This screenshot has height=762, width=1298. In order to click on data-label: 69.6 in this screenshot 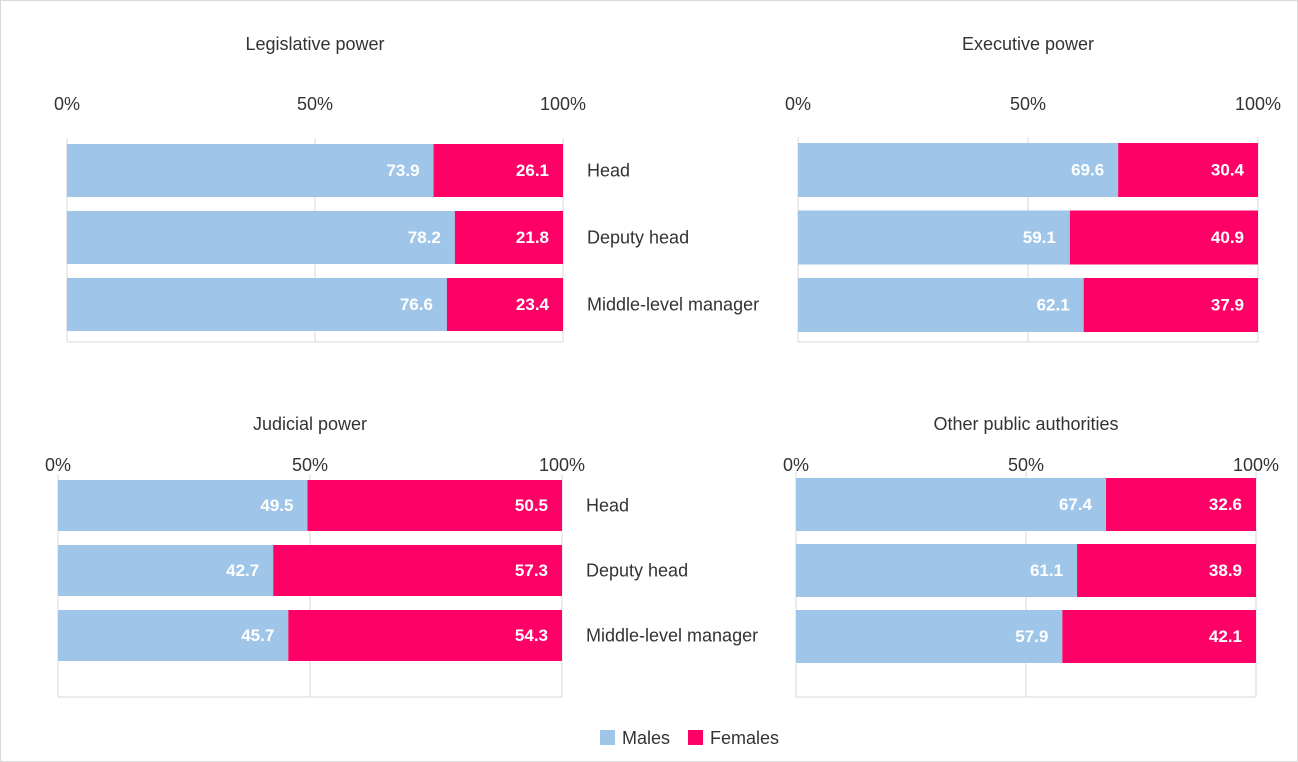, I will do `click(1087, 169)`.